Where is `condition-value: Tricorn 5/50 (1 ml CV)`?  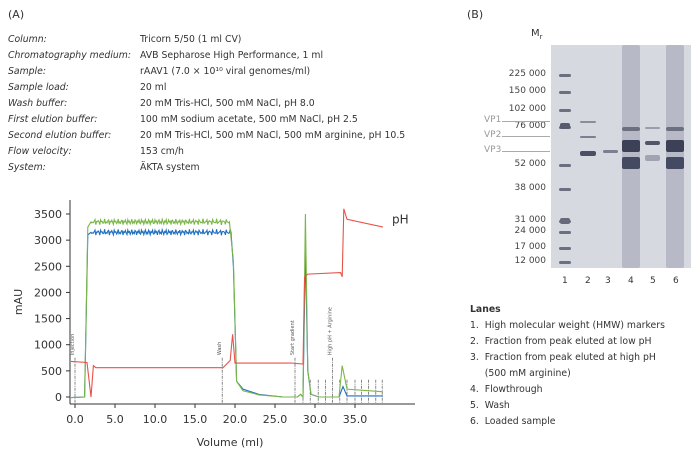 condition-value: Tricorn 5/50 (1 ml CV) is located at coordinates (191, 39).